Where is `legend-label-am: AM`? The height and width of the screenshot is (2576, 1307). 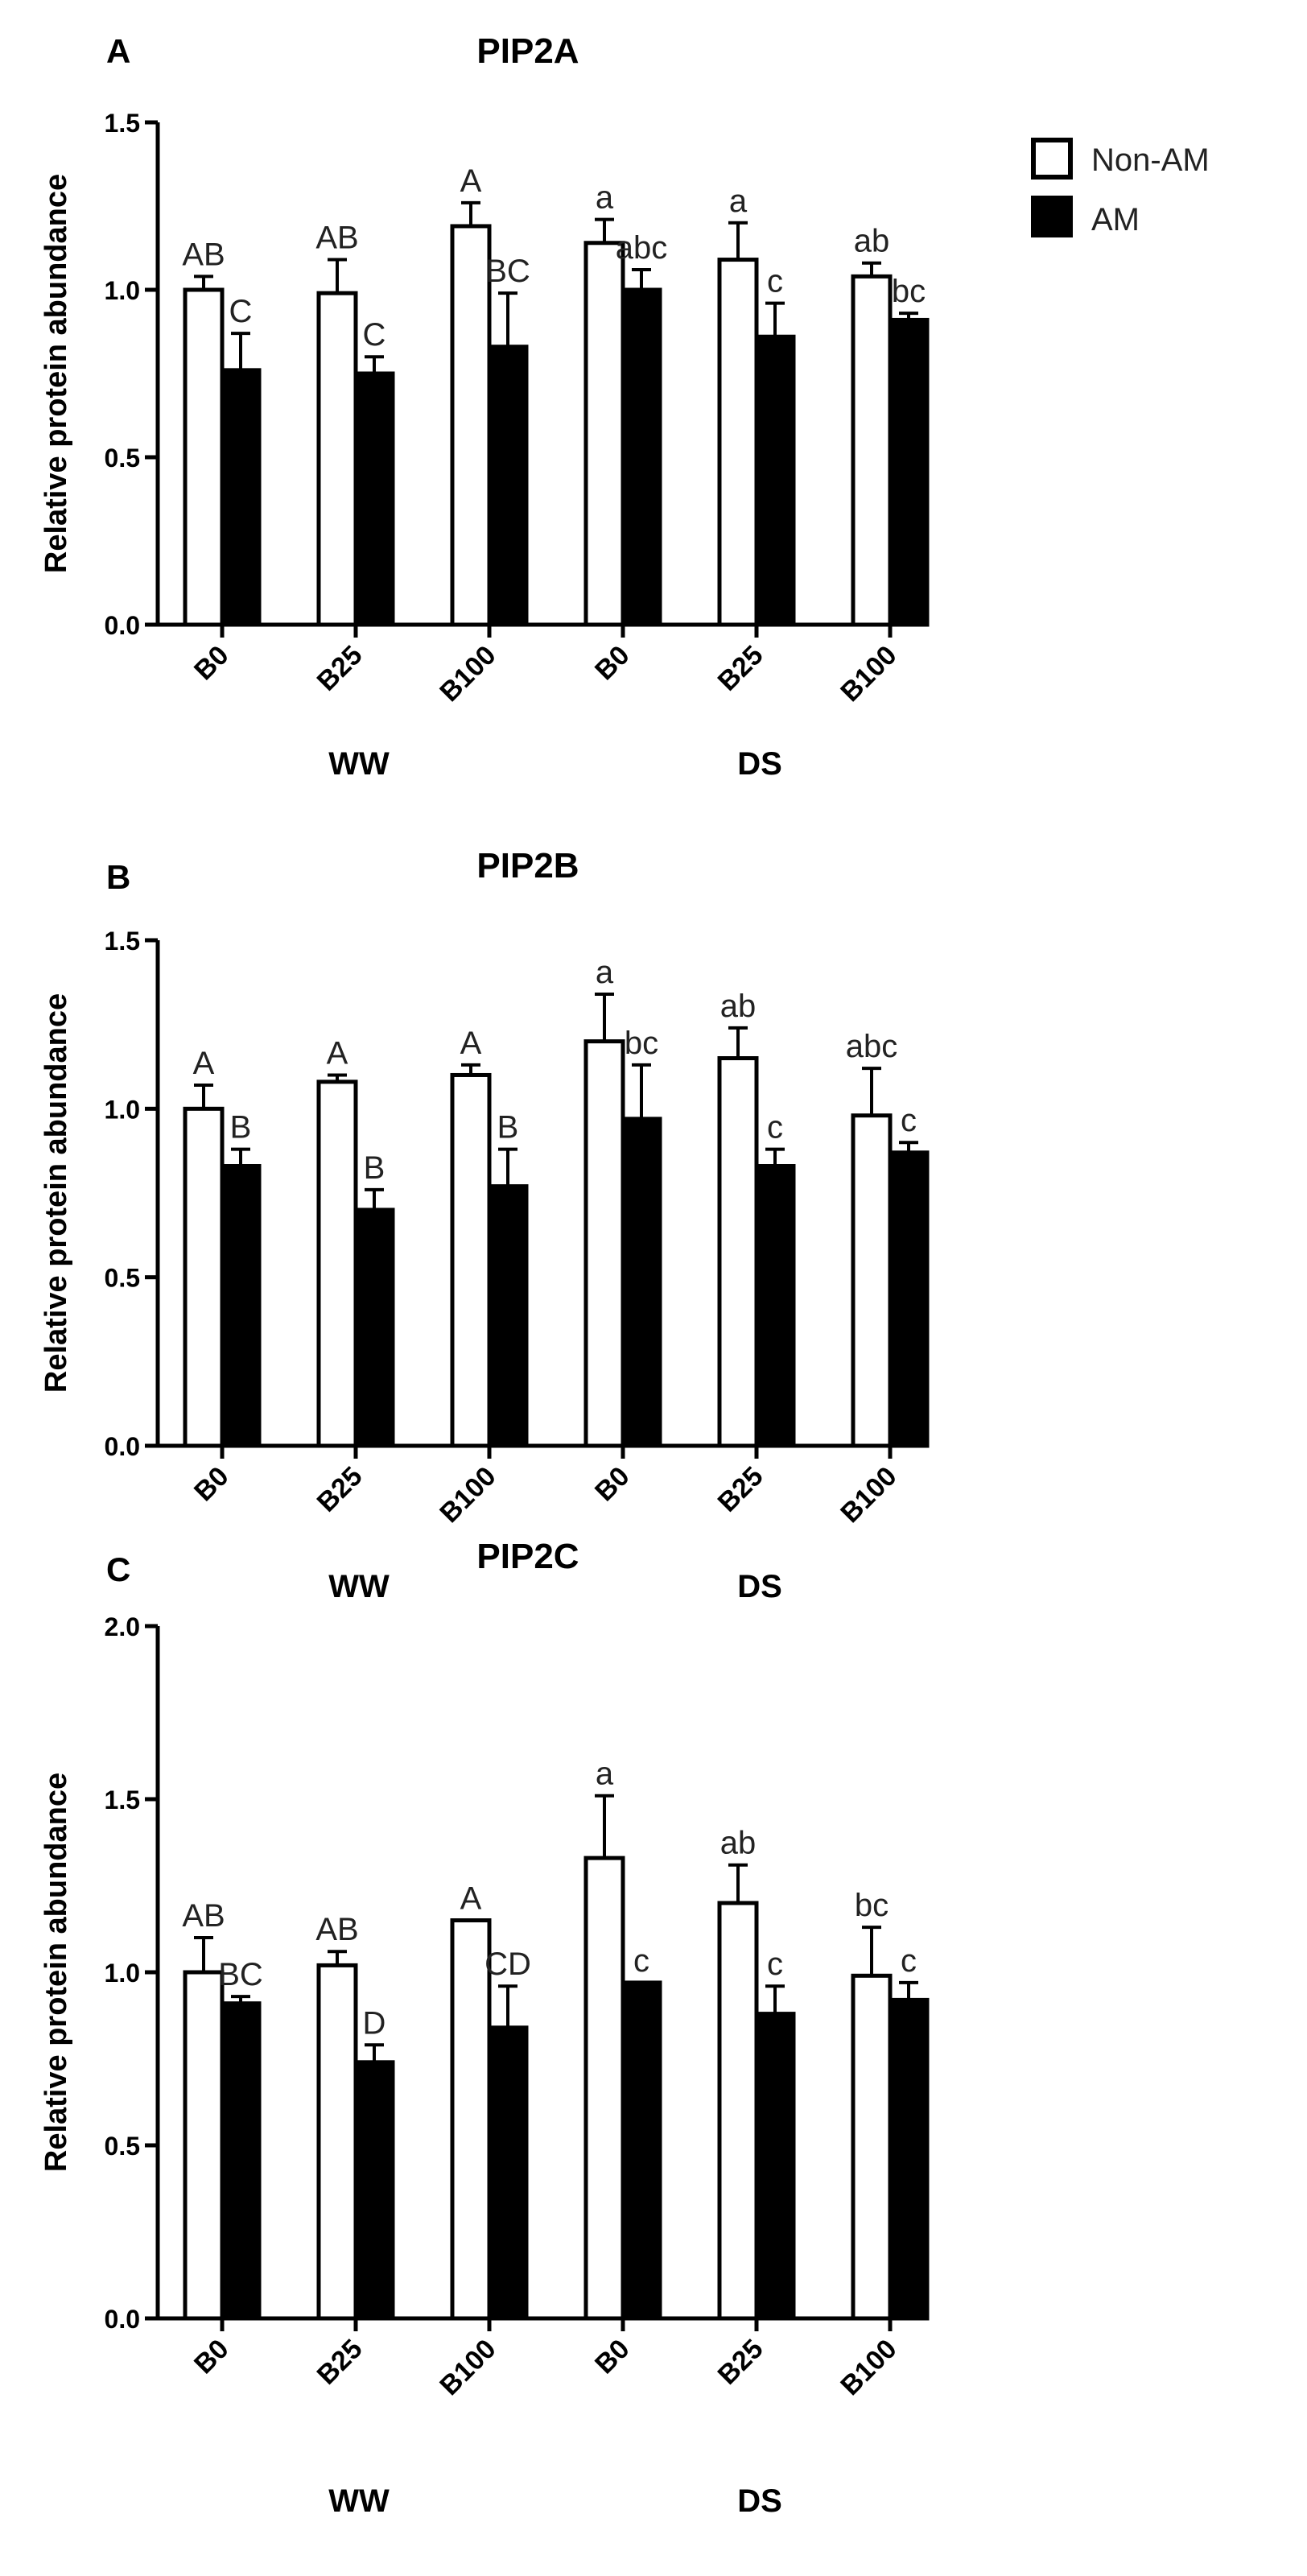
legend-label-am: AM is located at coordinates (1115, 219).